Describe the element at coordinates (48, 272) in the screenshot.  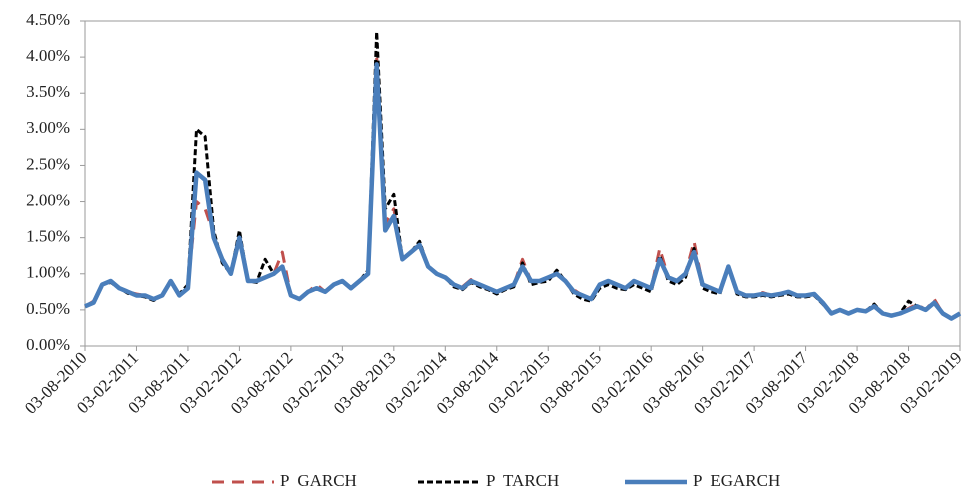
I see `y-tick-label: 1.00%` at that location.